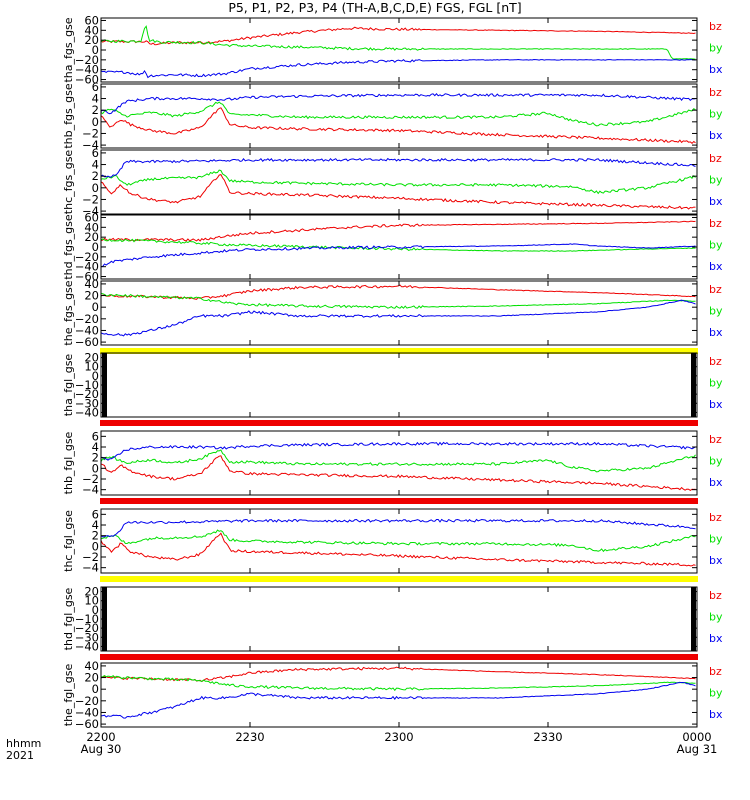 The height and width of the screenshot is (800, 750). Describe the element at coordinates (697, 749) in the screenshot. I see `x-tick-sublabel: Aug 31` at that location.